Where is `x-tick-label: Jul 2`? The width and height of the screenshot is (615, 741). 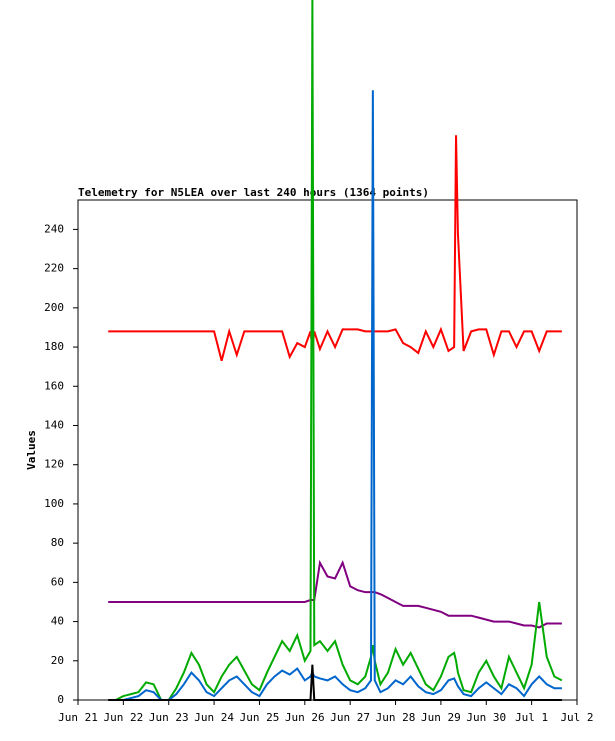 x-tick-label: Jul 2 is located at coordinates (576, 717).